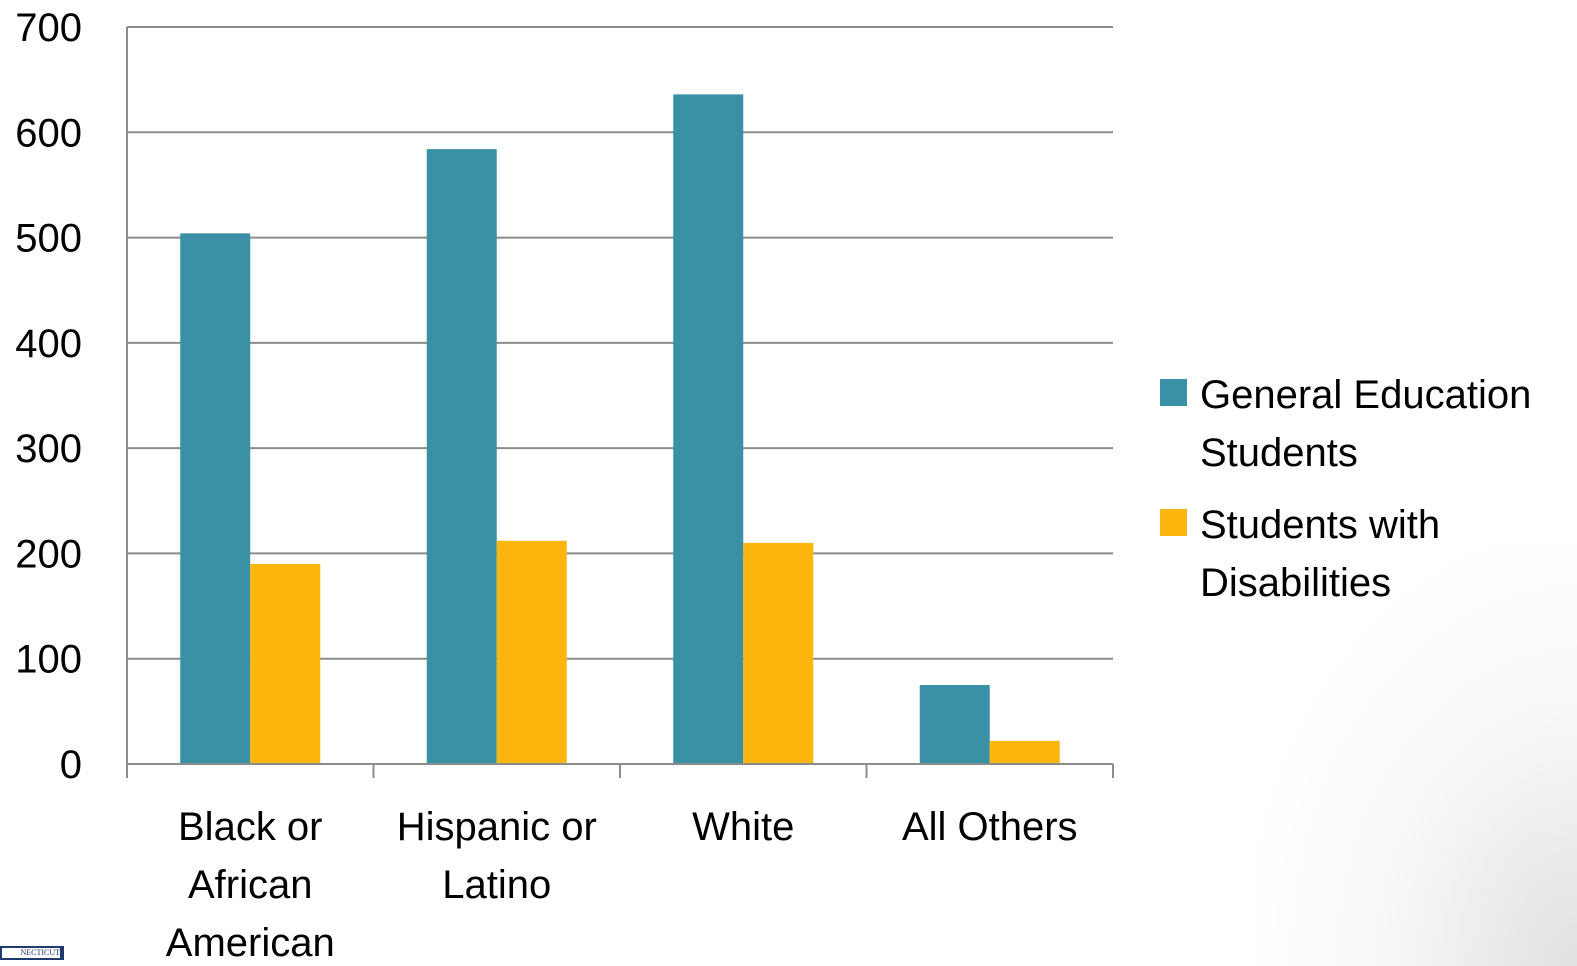 The height and width of the screenshot is (966, 1577). Describe the element at coordinates (1365, 424) in the screenshot. I see `legend-item: General Education Students` at that location.